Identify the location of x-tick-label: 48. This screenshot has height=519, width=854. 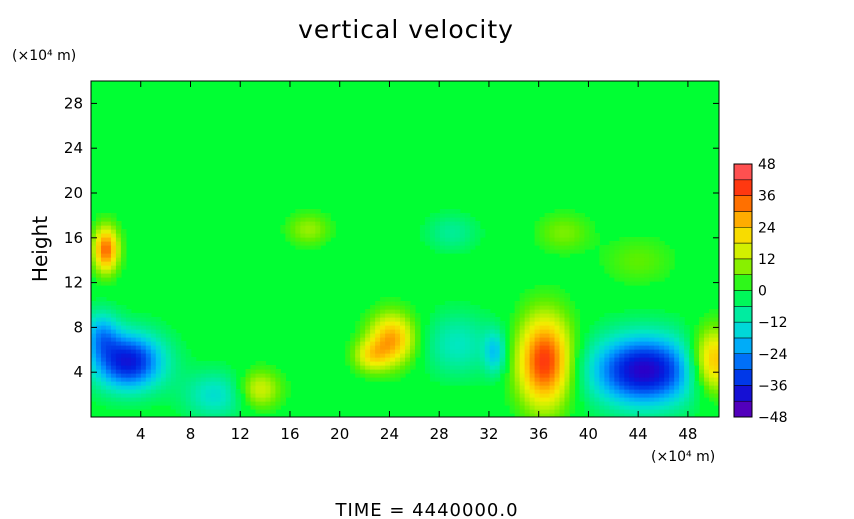
(687, 434).